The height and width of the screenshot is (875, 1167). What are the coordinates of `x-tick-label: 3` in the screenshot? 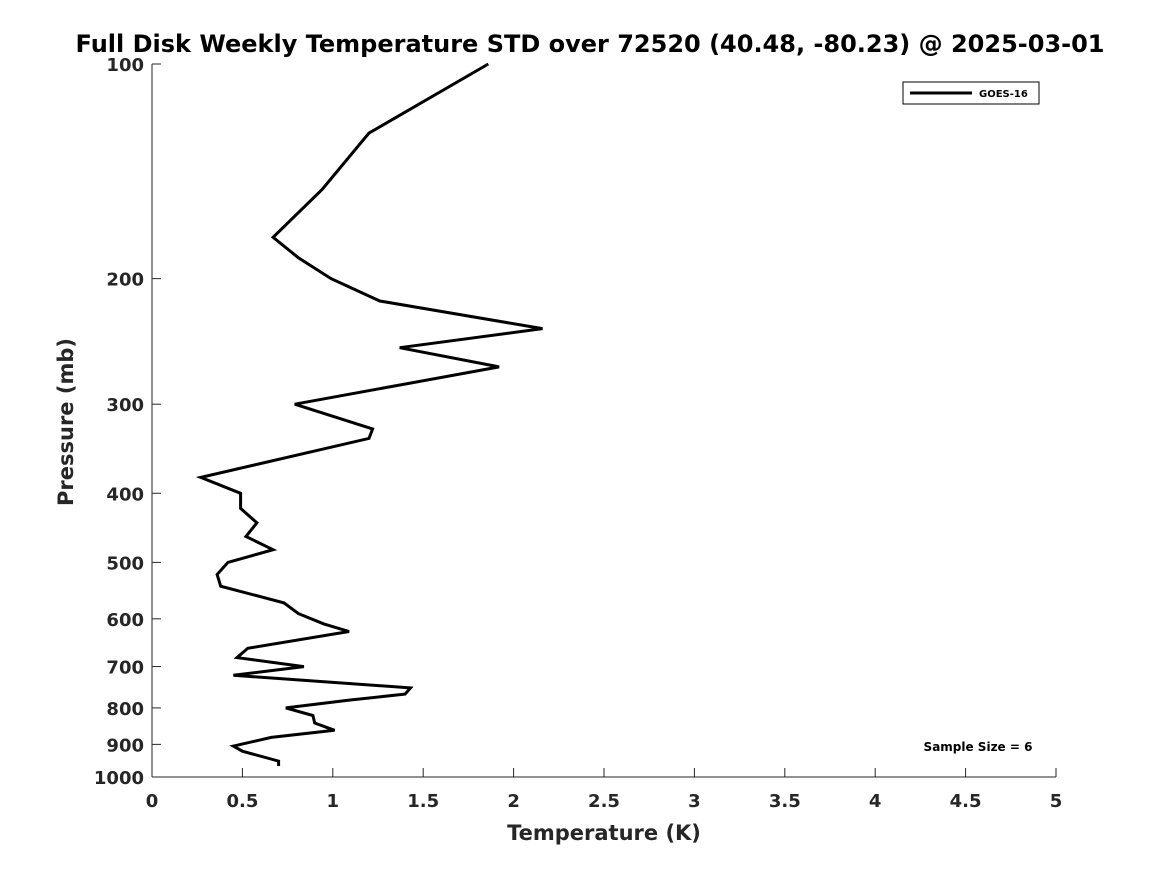 It's located at (694, 801).